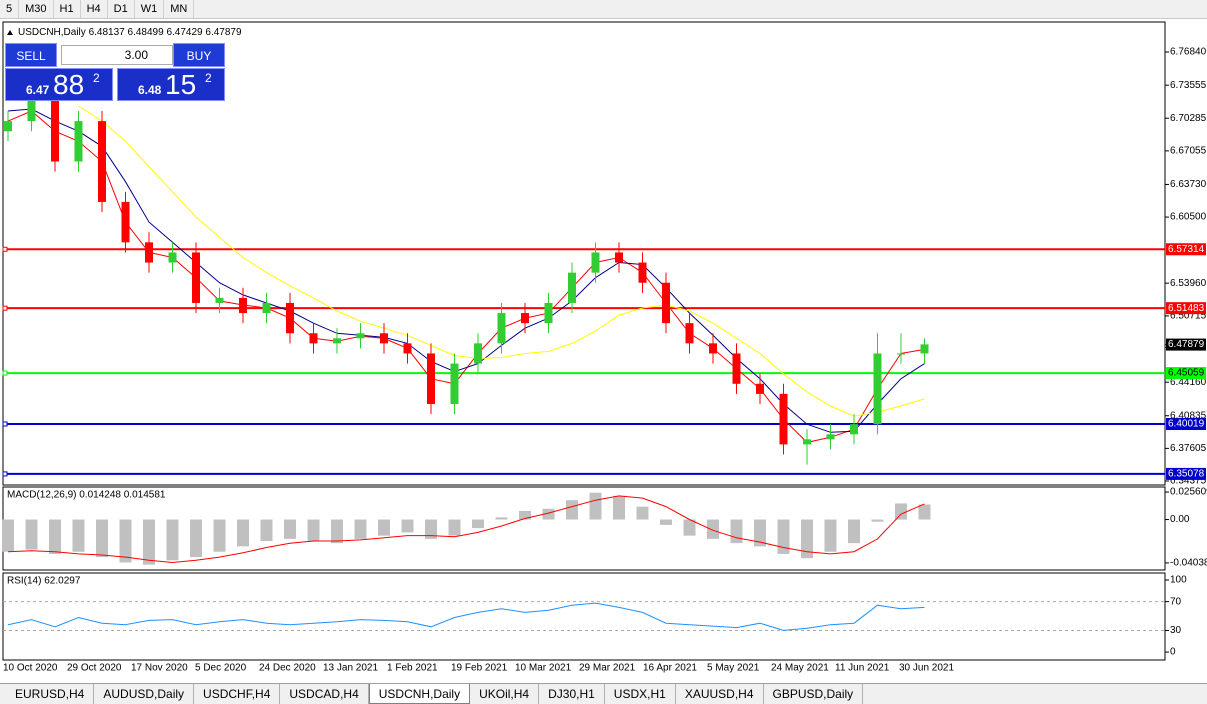  I want to click on time-label: 10 Mar 2021, so click(543, 668).